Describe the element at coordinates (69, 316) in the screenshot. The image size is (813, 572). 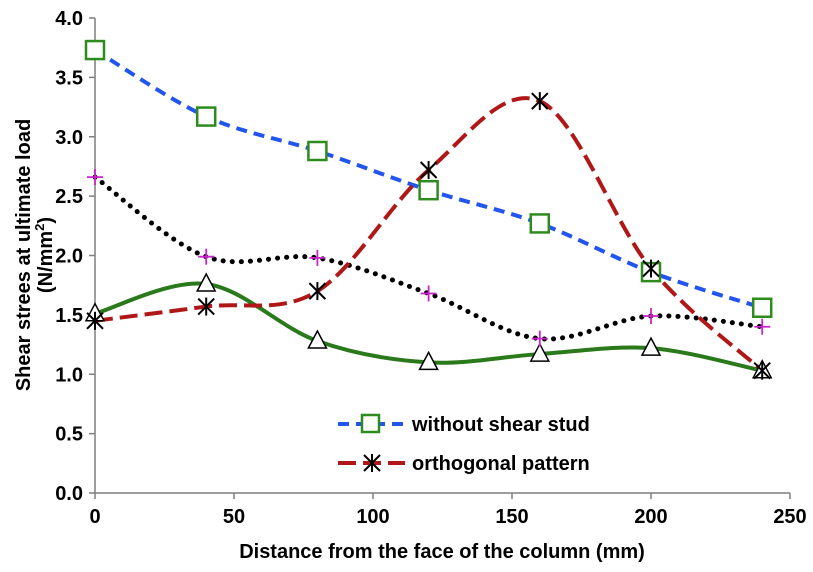
I see `y-tick-label: 1.5` at that location.